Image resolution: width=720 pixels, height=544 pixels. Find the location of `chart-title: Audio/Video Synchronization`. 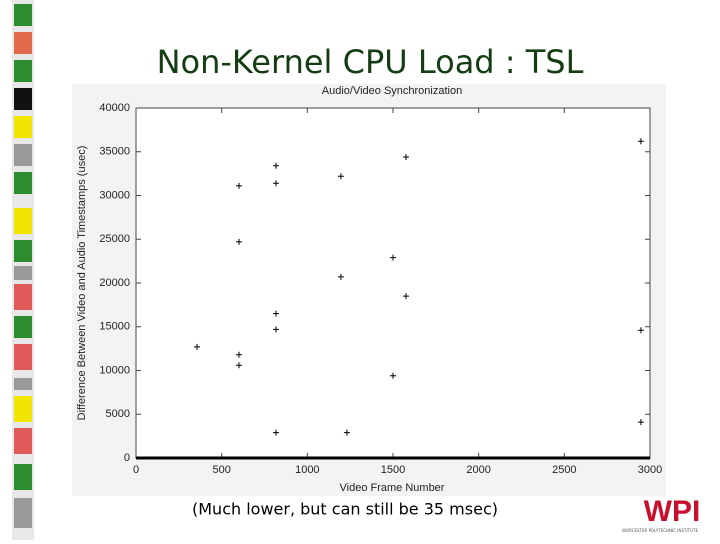

chart-title: Audio/Video Synchronization is located at coordinates (392, 91).